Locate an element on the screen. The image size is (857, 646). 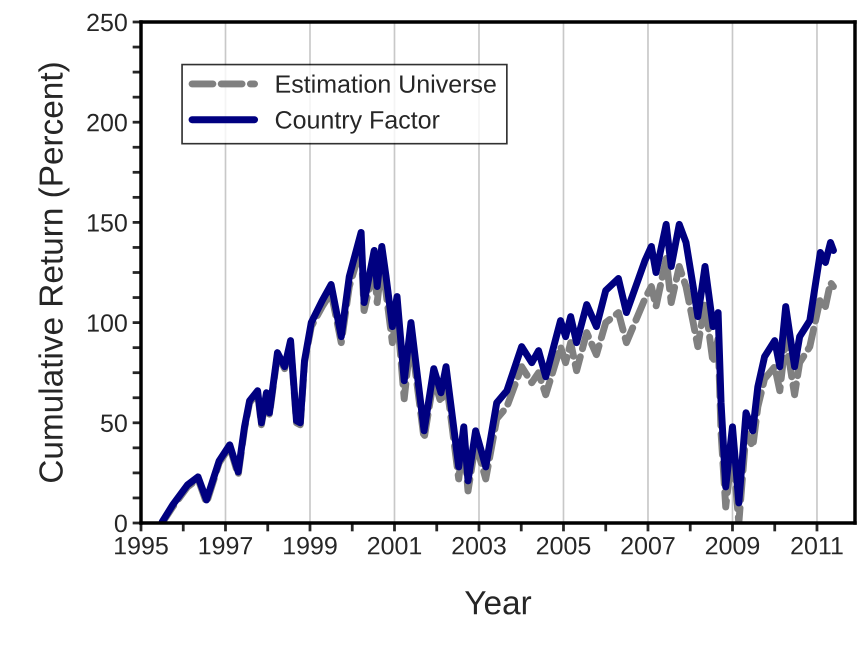
y-tick-label: 150 is located at coordinates (107, 223).